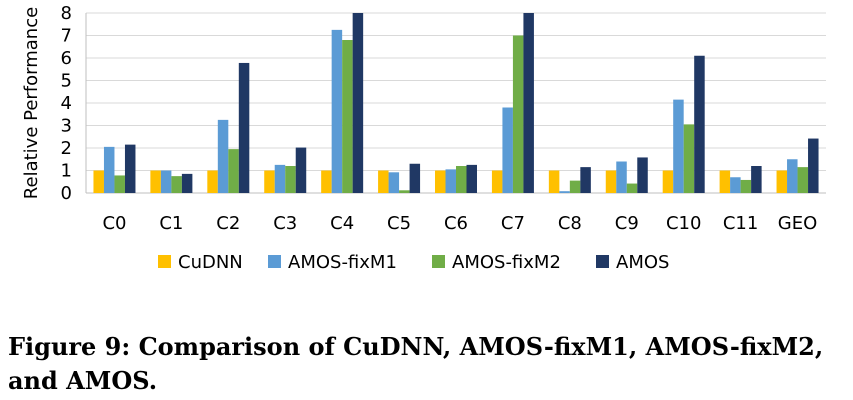 The height and width of the screenshot is (400, 853). Describe the element at coordinates (228, 223) in the screenshot. I see `x-tick-label: C2` at that location.